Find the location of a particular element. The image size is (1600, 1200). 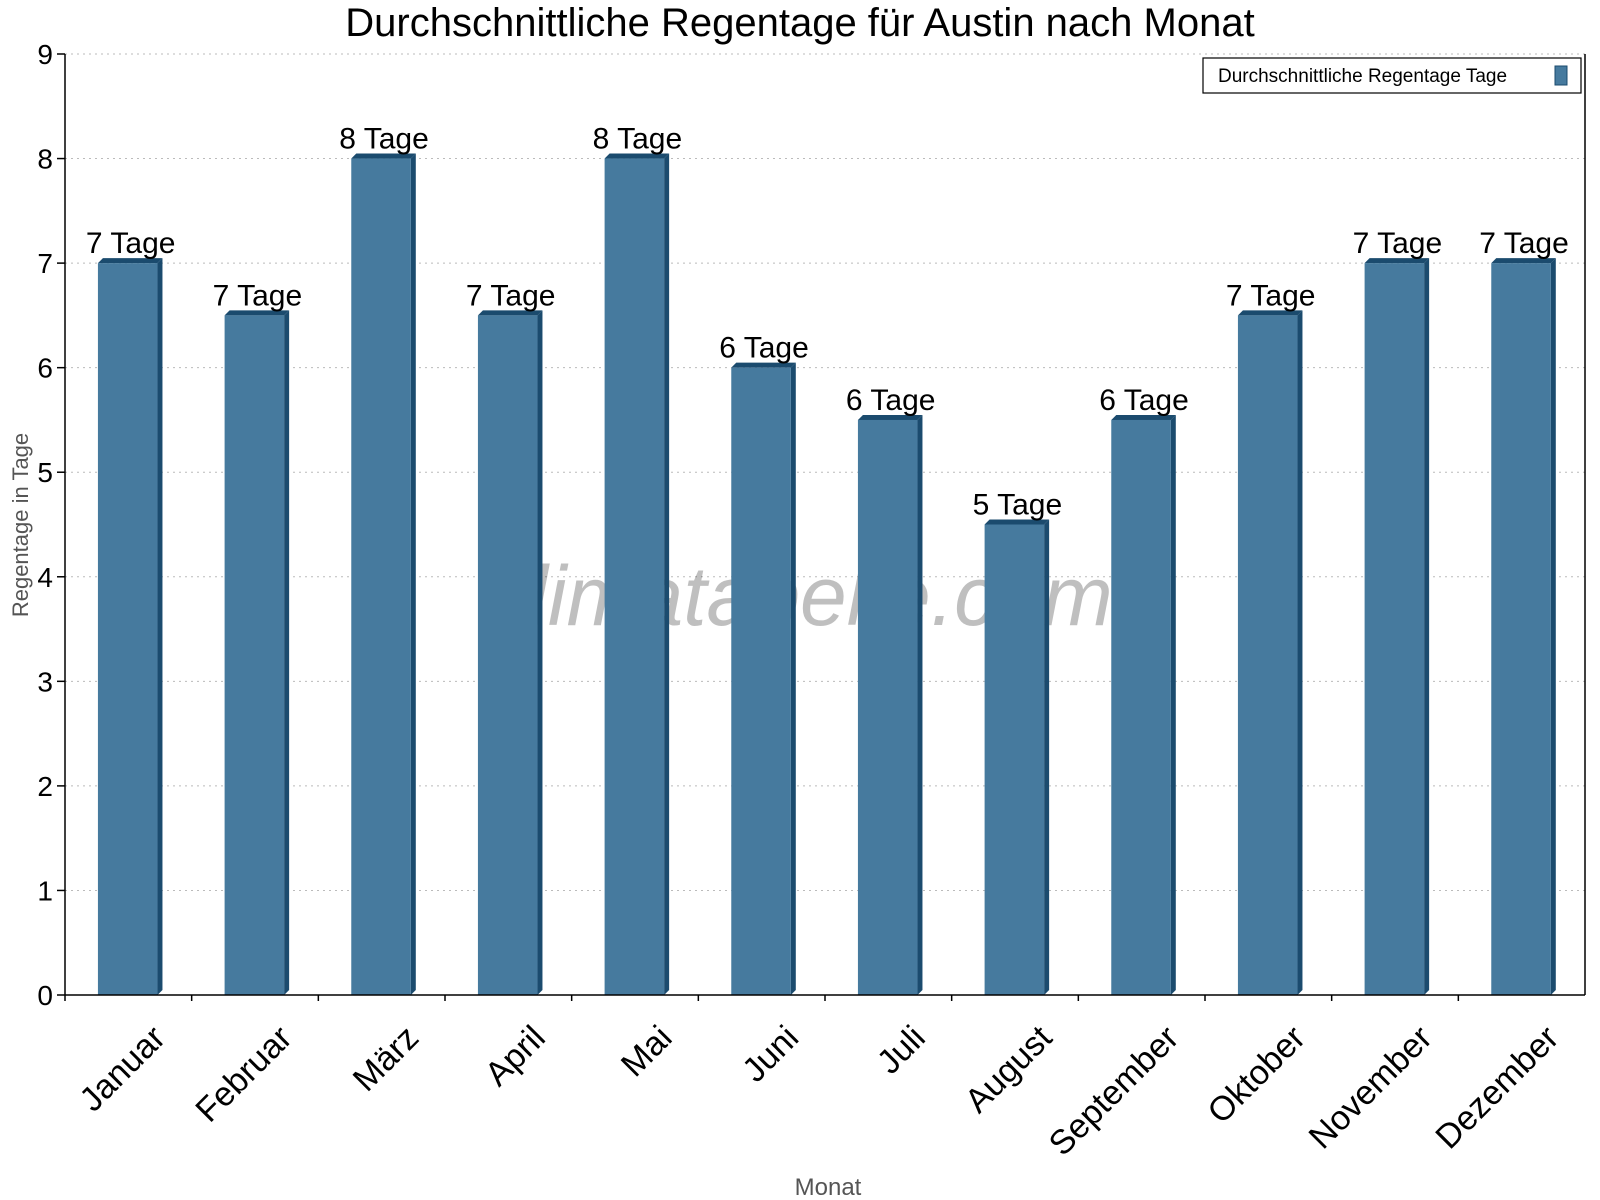

legend-label: Durchschnittliche Regentage Tage is located at coordinates (1362, 76).